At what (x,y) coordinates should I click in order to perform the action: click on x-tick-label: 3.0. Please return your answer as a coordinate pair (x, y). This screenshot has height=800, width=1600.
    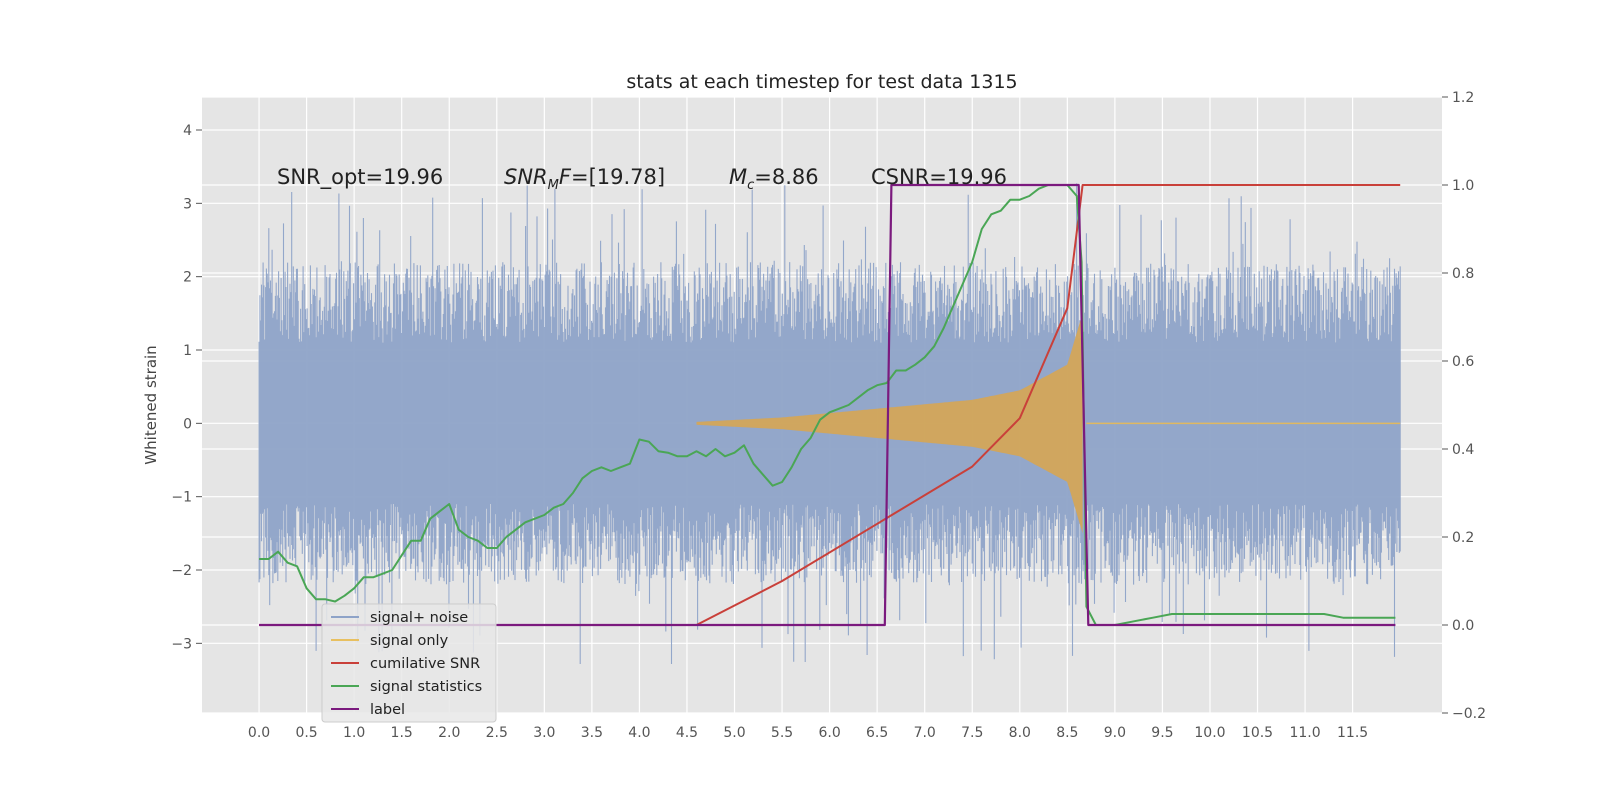
    Looking at the image, I should click on (544, 733).